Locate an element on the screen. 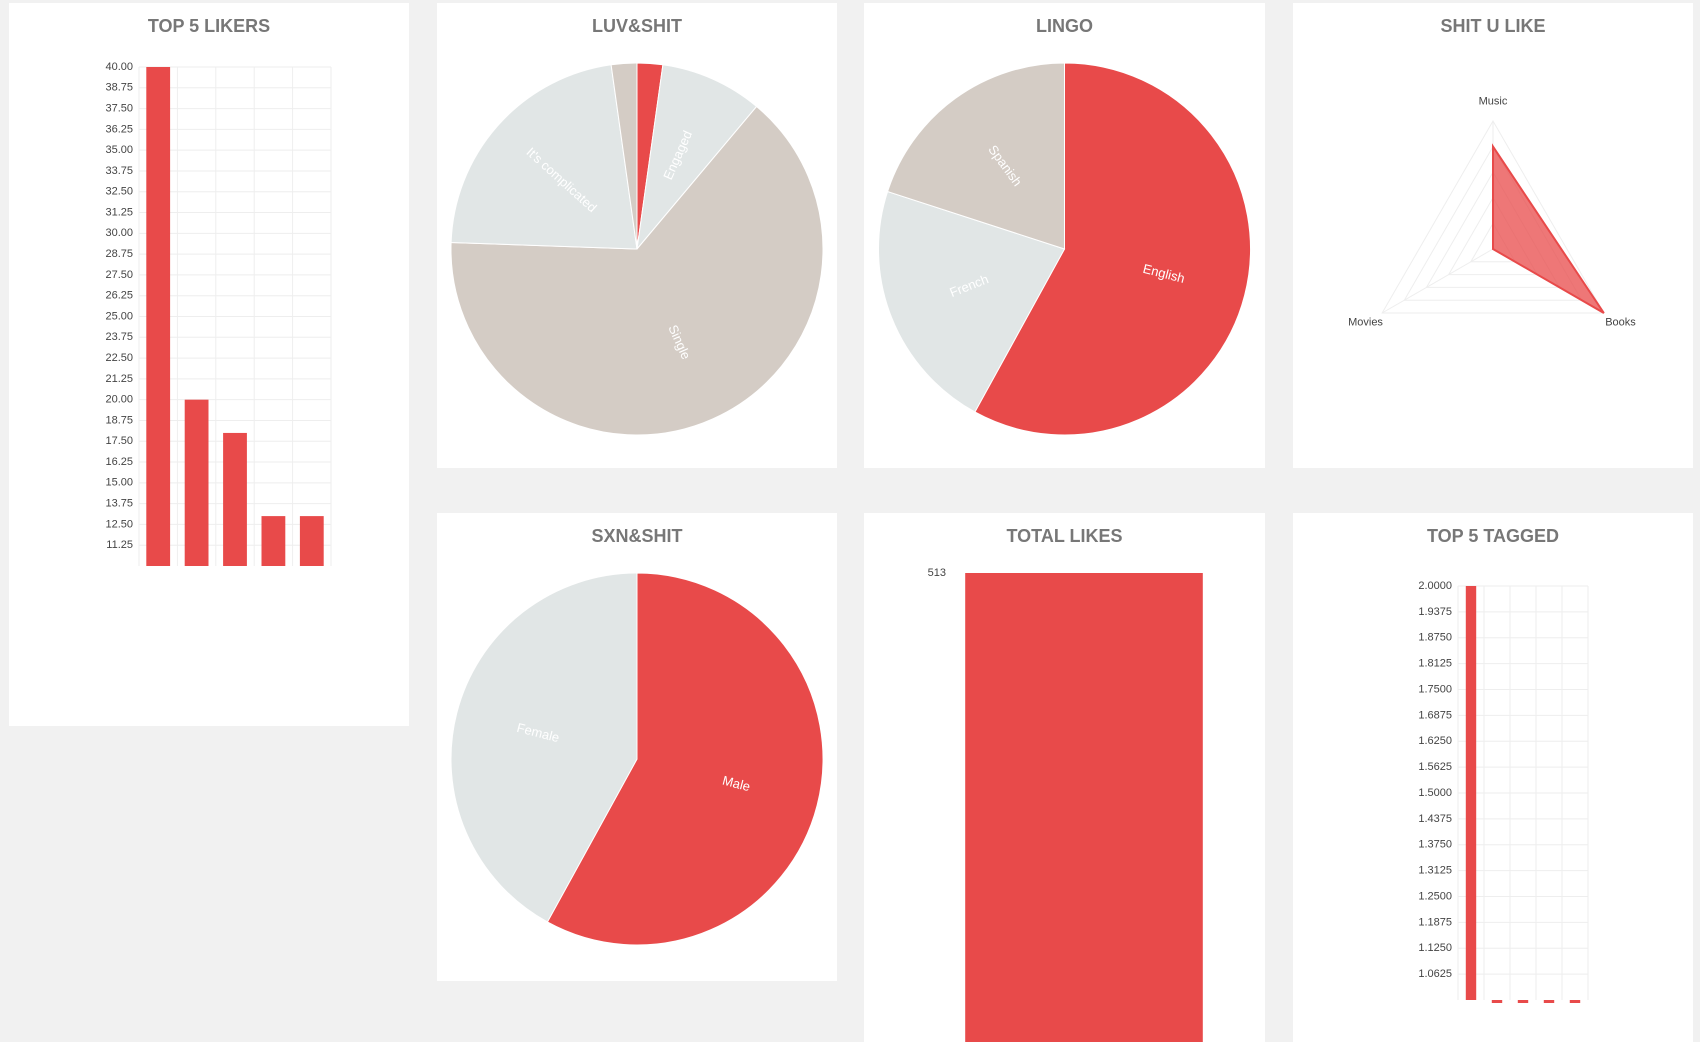 This screenshot has height=1042, width=1700. chart-panel: LUV&SHIT Engaged Single It's complicated is located at coordinates (637, 235).